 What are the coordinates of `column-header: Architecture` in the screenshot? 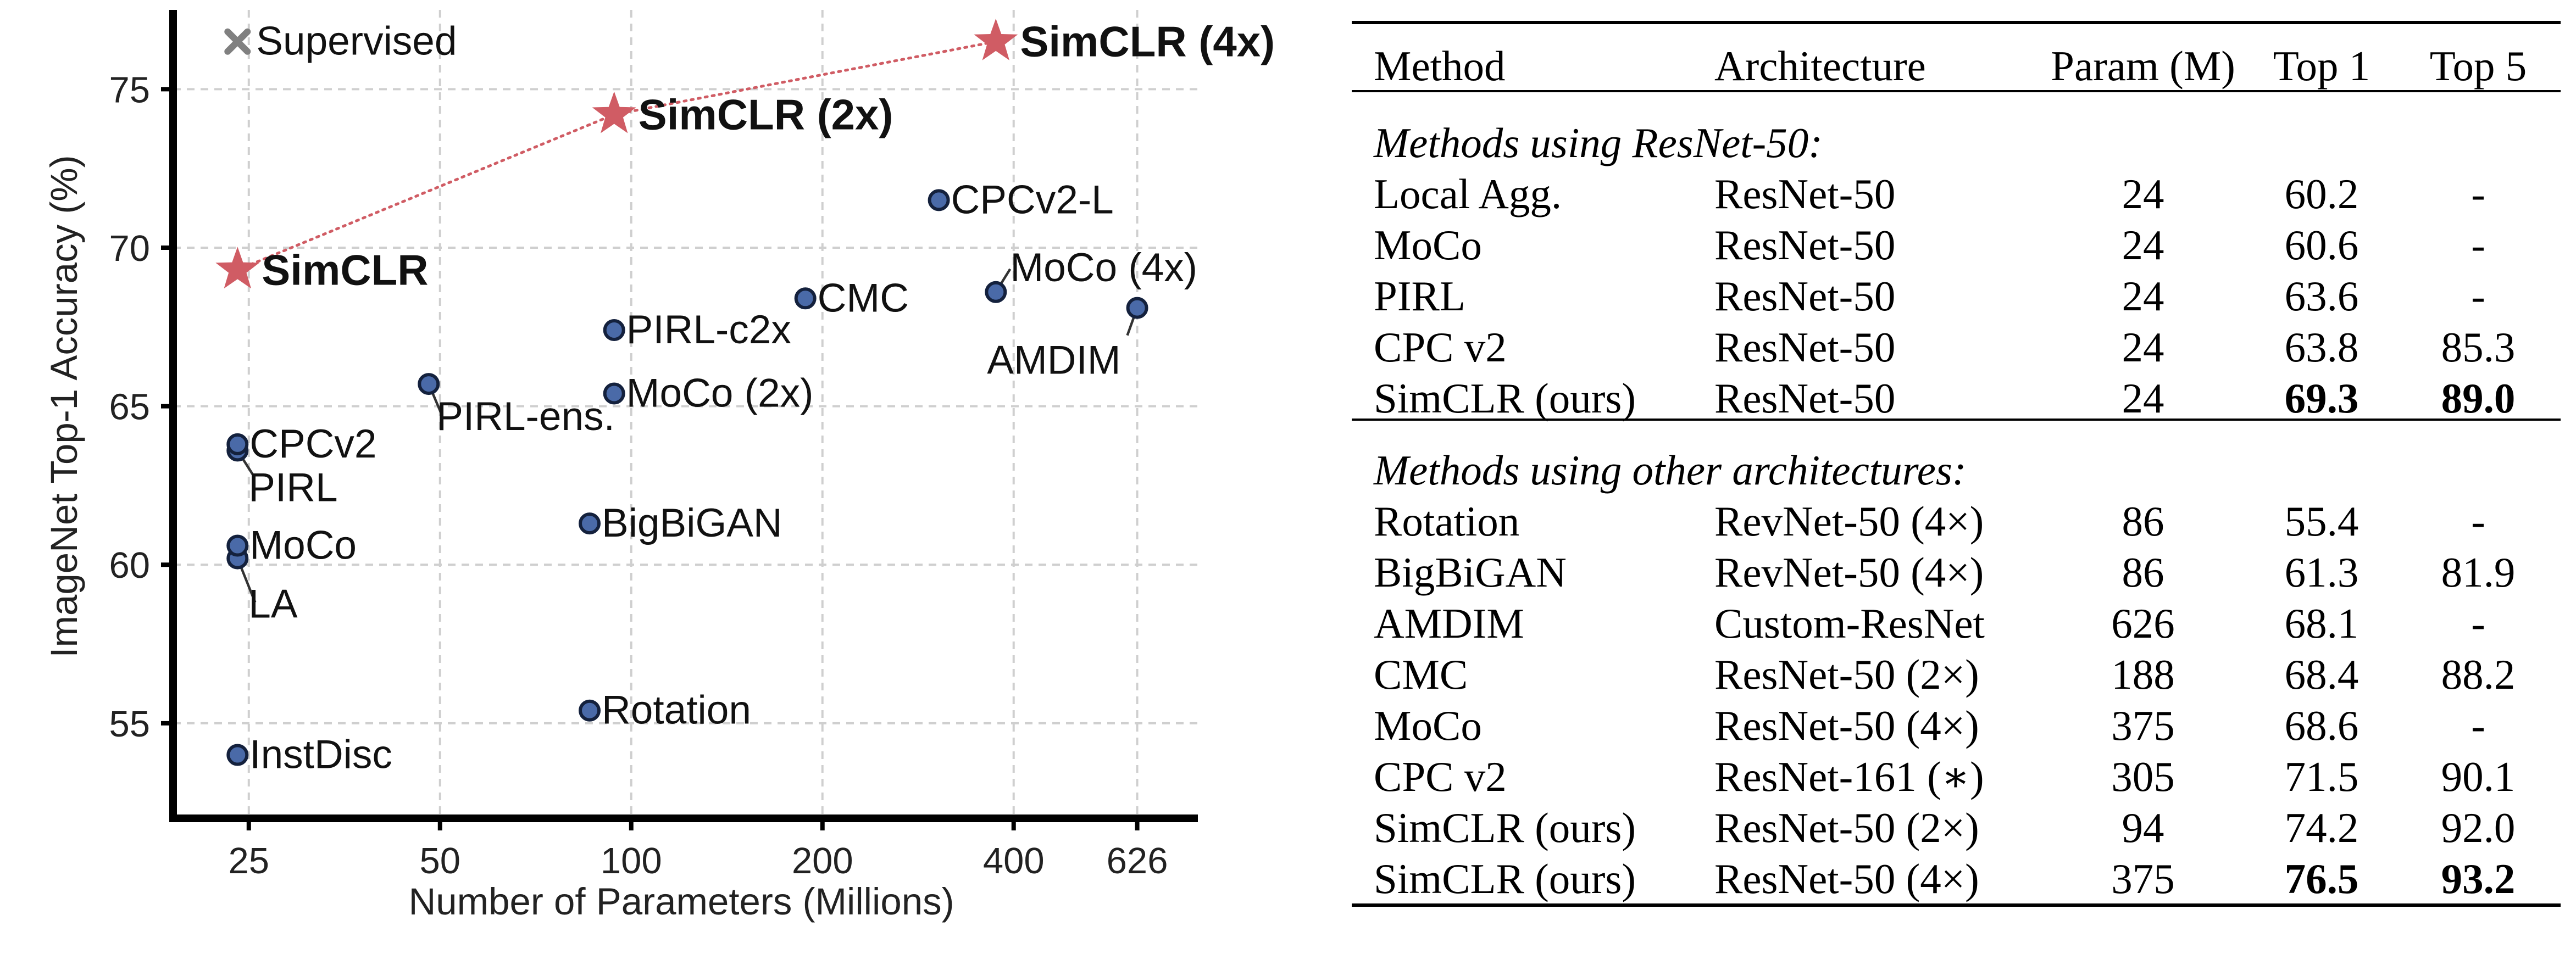 It's located at (1820, 66).